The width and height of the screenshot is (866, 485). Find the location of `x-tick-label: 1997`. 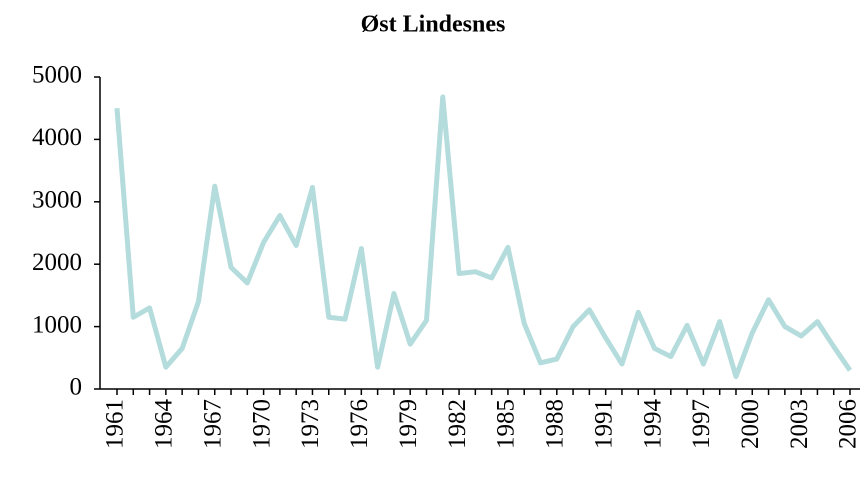

x-tick-label: 1997 is located at coordinates (701, 424).